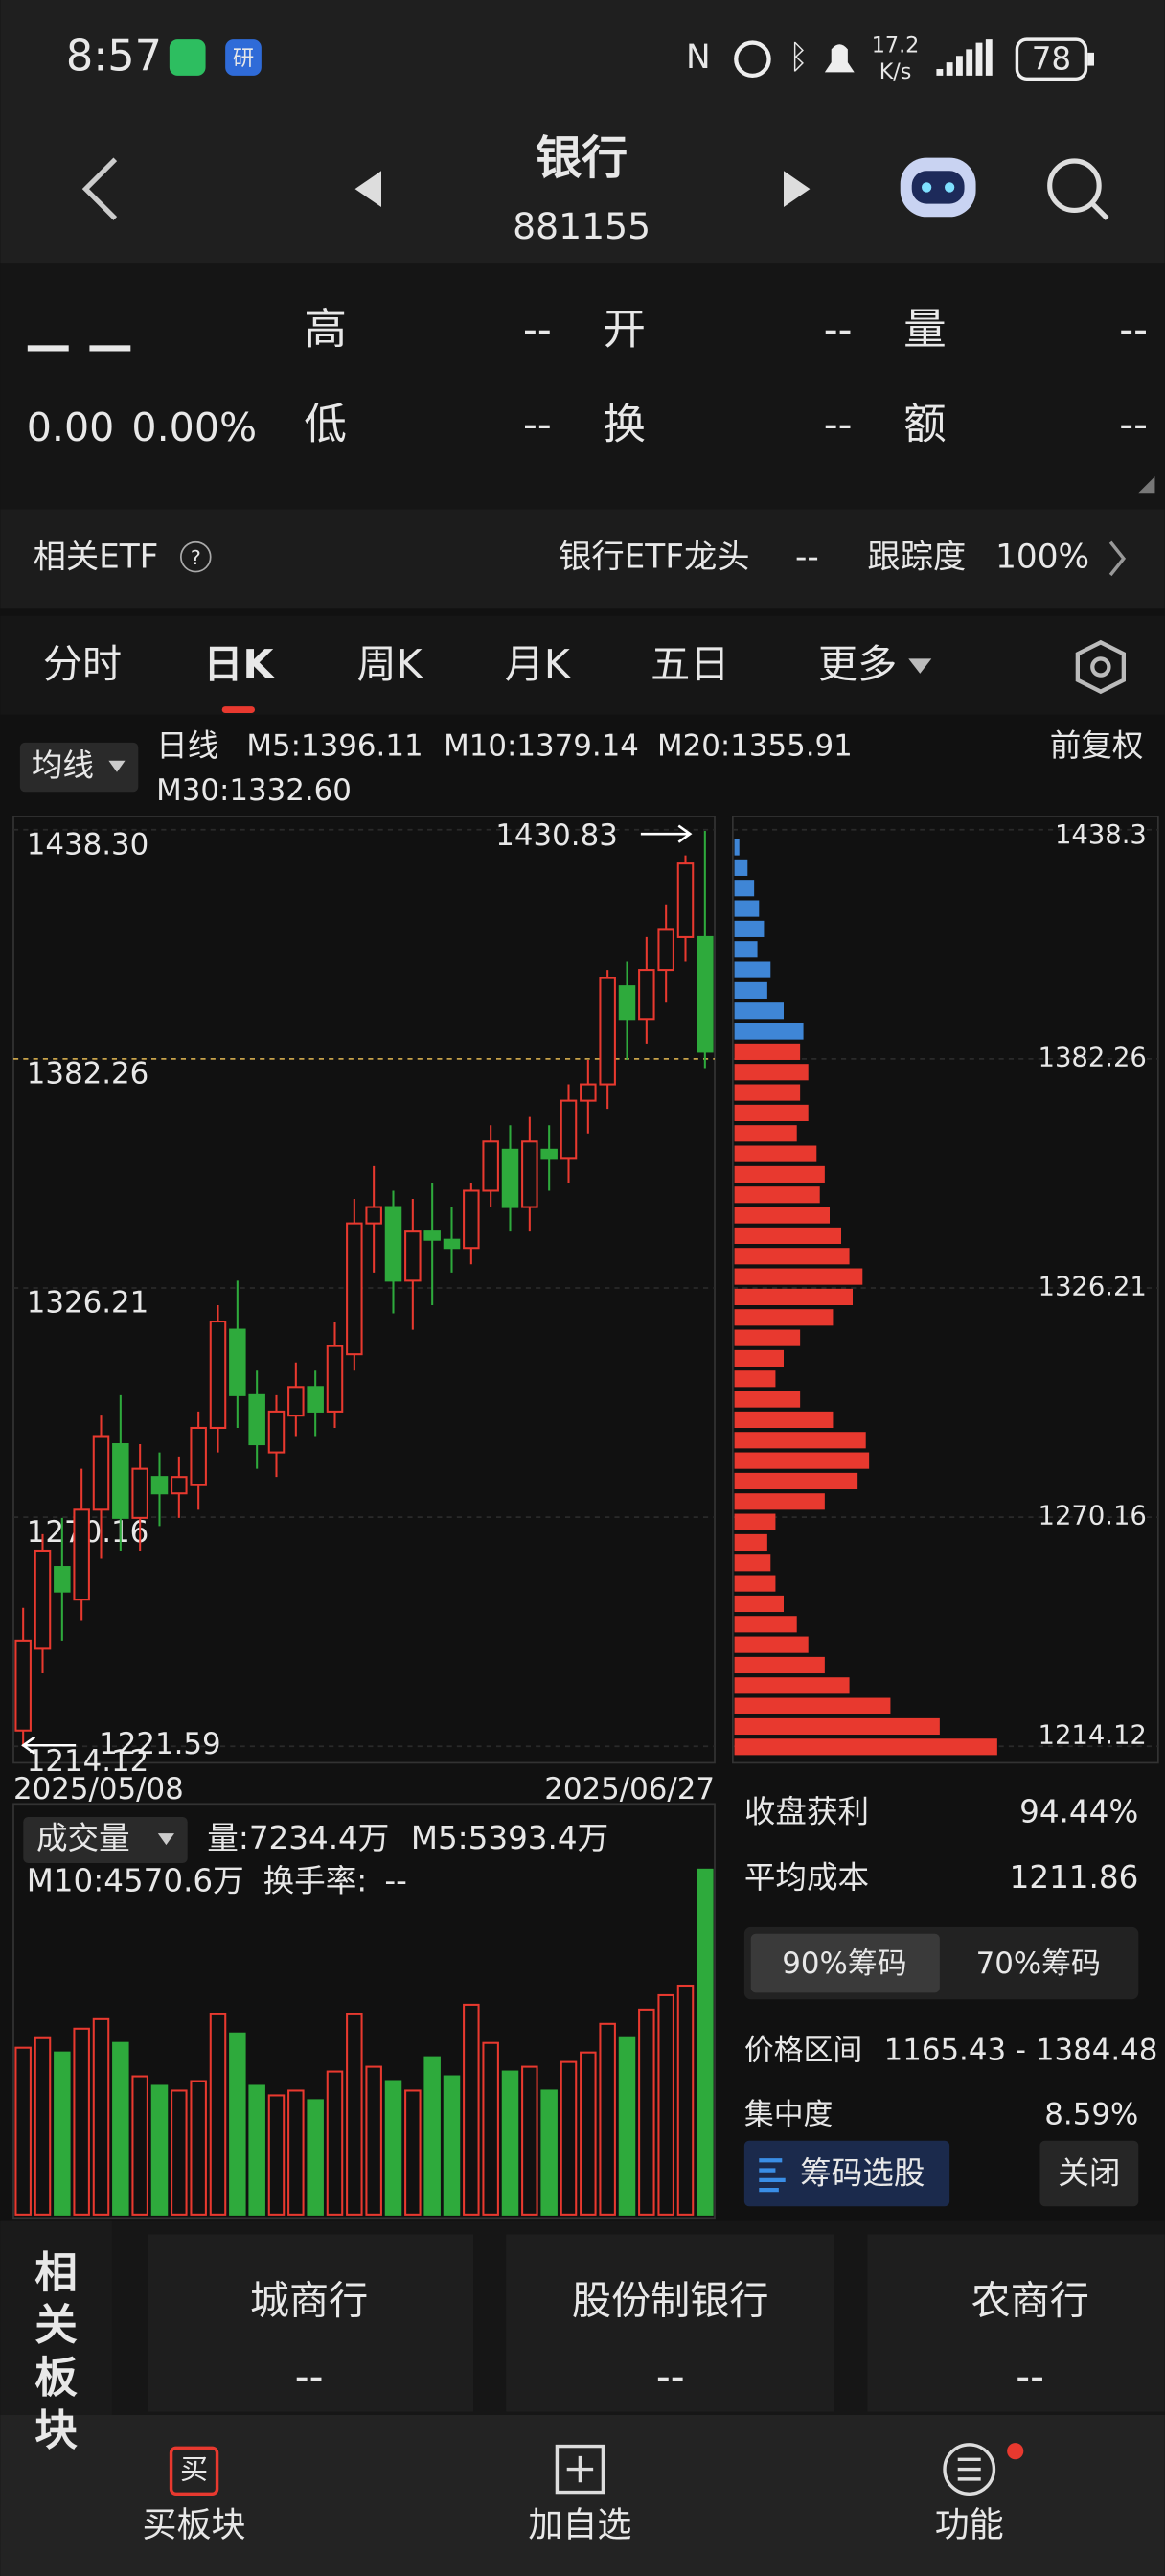 The height and width of the screenshot is (2576, 1165). What do you see at coordinates (969, 2525) in the screenshot?
I see `nav-label: 功能` at bounding box center [969, 2525].